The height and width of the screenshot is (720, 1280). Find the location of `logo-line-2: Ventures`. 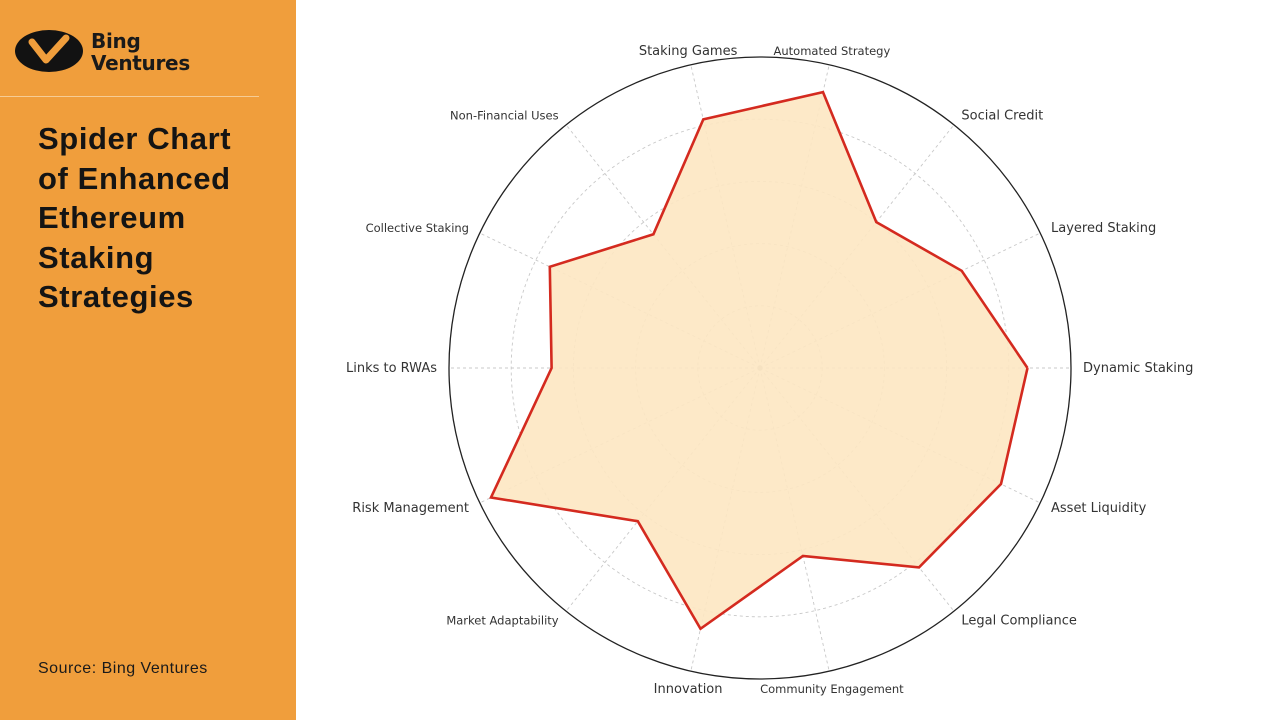

logo-line-2: Ventures is located at coordinates (140, 63).